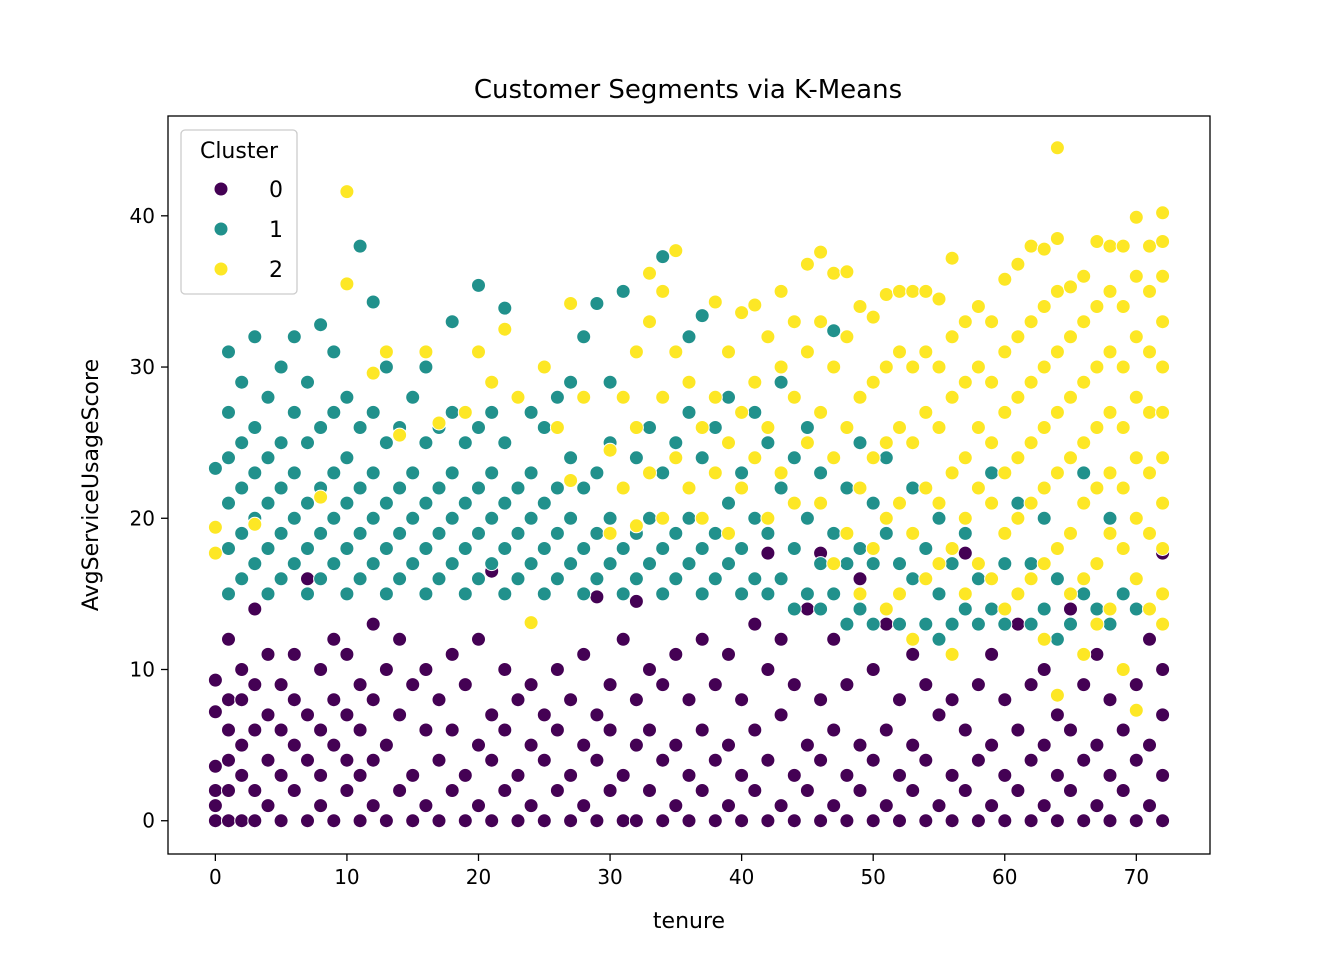  I want to click on y-axis-ticks: 0 10 20 30 40, so click(149, 518).